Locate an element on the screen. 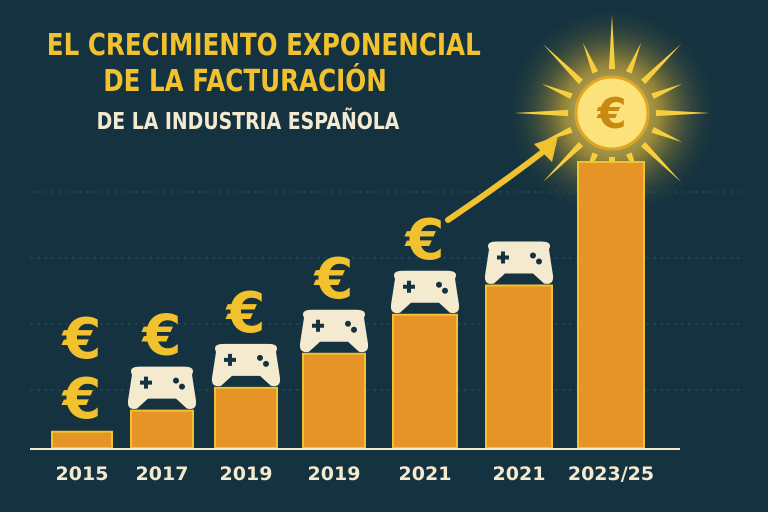 The image size is (768, 512). sun-burst-icon: € is located at coordinates (612, 113).